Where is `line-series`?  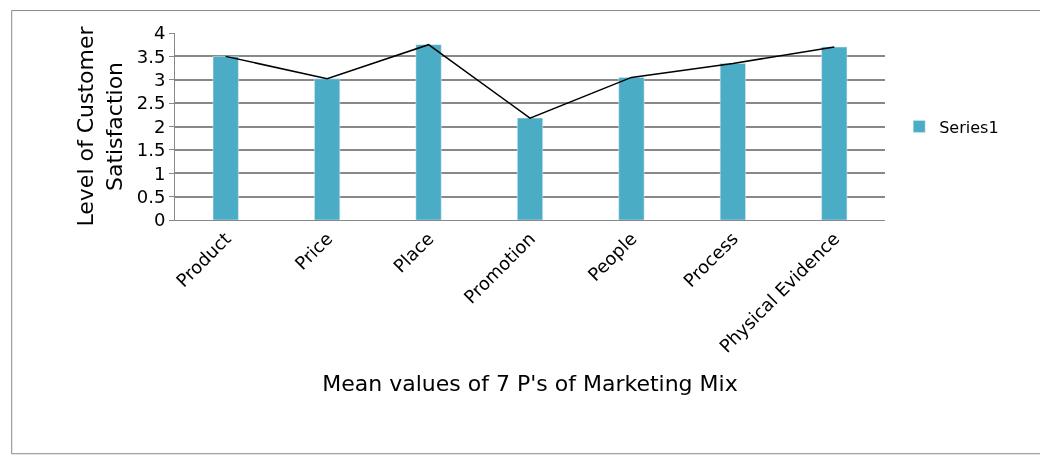 line-series is located at coordinates (530, 81).